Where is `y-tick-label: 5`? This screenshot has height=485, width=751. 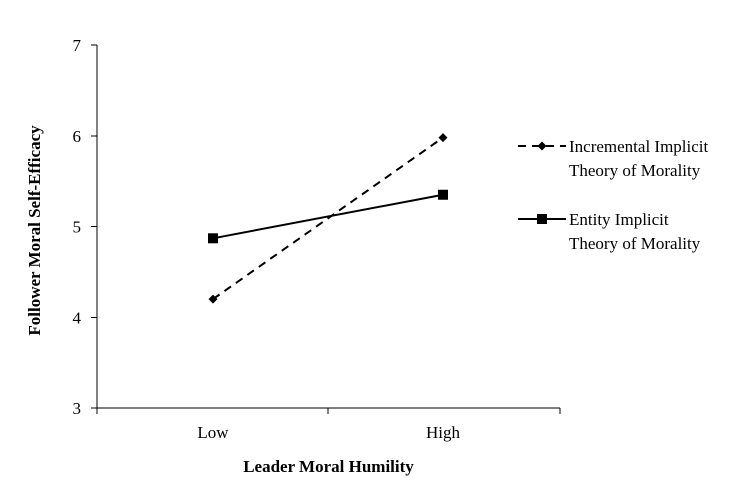
y-tick-label: 5 is located at coordinates (77, 227).